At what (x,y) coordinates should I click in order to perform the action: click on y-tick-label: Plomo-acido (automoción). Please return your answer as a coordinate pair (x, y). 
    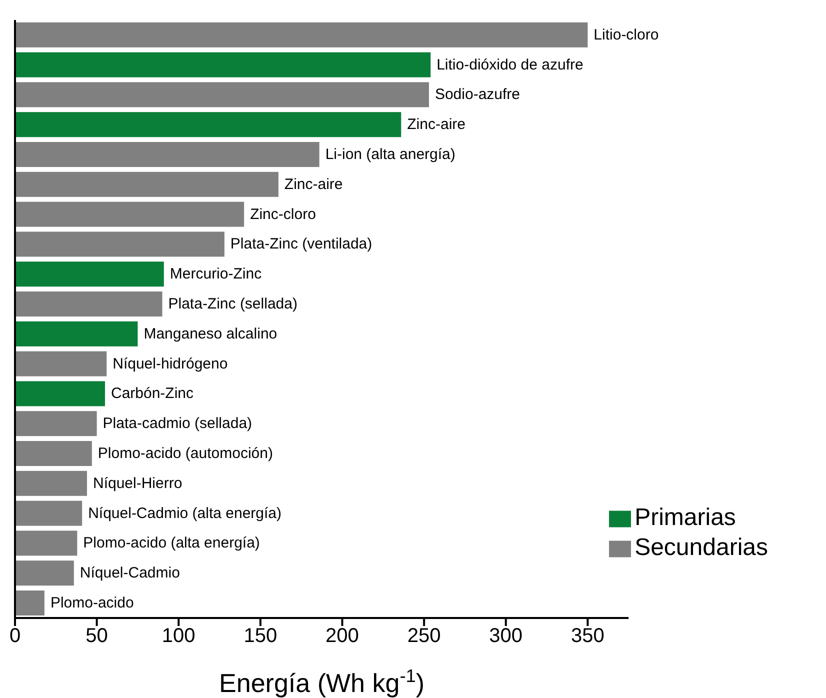
    Looking at the image, I should click on (185, 453).